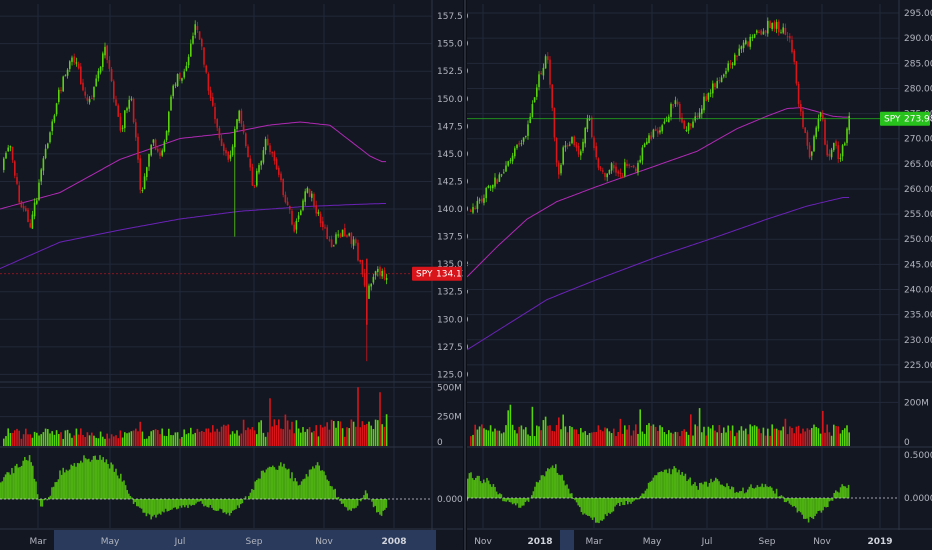  What do you see at coordinates (453, 72) in the screenshot?
I see `price-tick-label: 152.50` at bounding box center [453, 72].